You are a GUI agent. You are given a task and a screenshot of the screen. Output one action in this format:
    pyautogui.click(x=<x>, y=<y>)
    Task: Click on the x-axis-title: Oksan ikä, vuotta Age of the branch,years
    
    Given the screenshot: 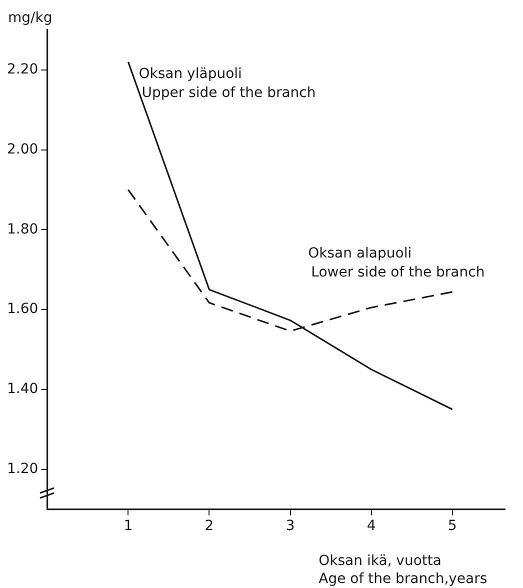 What is the action you would take?
    pyautogui.click(x=403, y=570)
    